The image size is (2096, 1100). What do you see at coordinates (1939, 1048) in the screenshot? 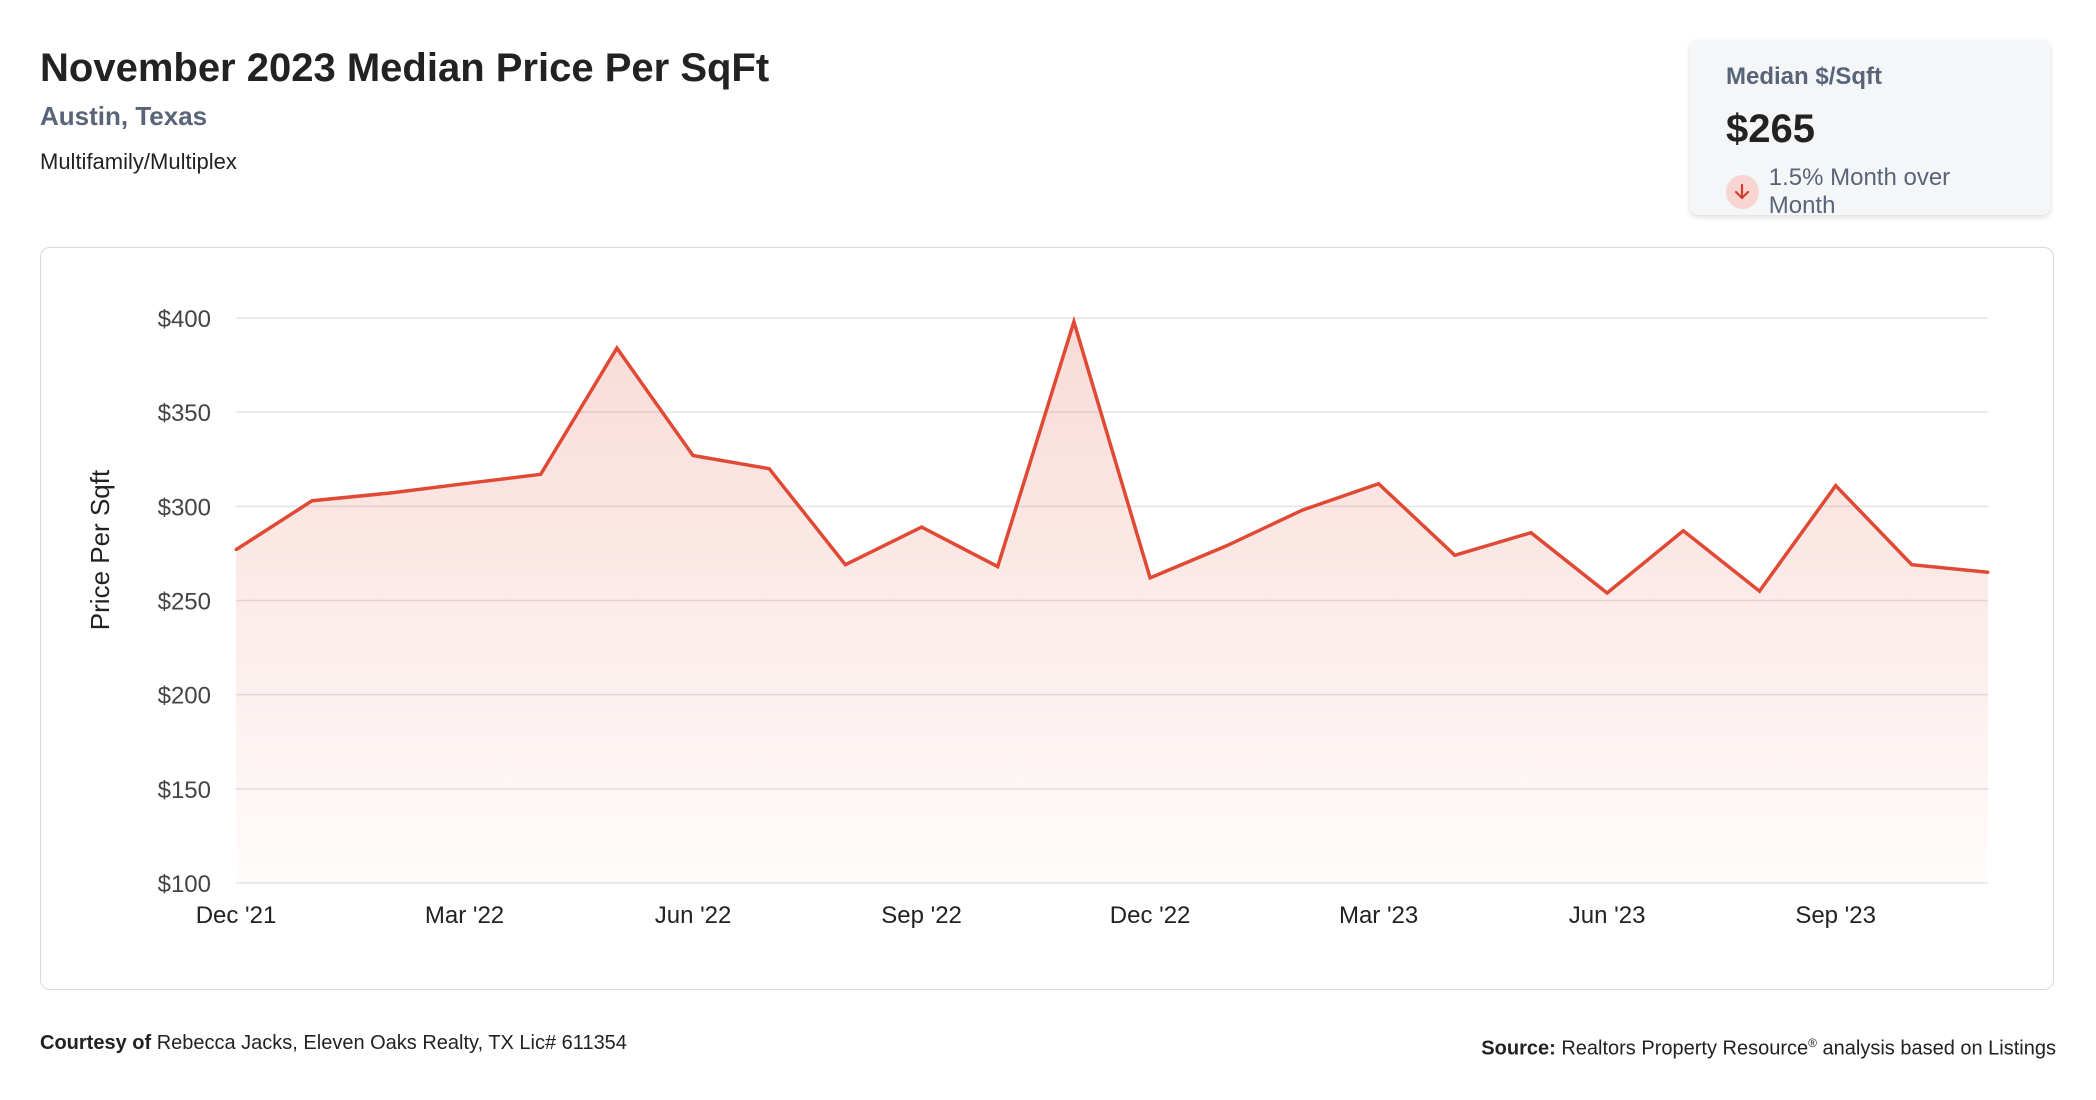
I see `source-text-2: analysis based on Listings` at bounding box center [1939, 1048].